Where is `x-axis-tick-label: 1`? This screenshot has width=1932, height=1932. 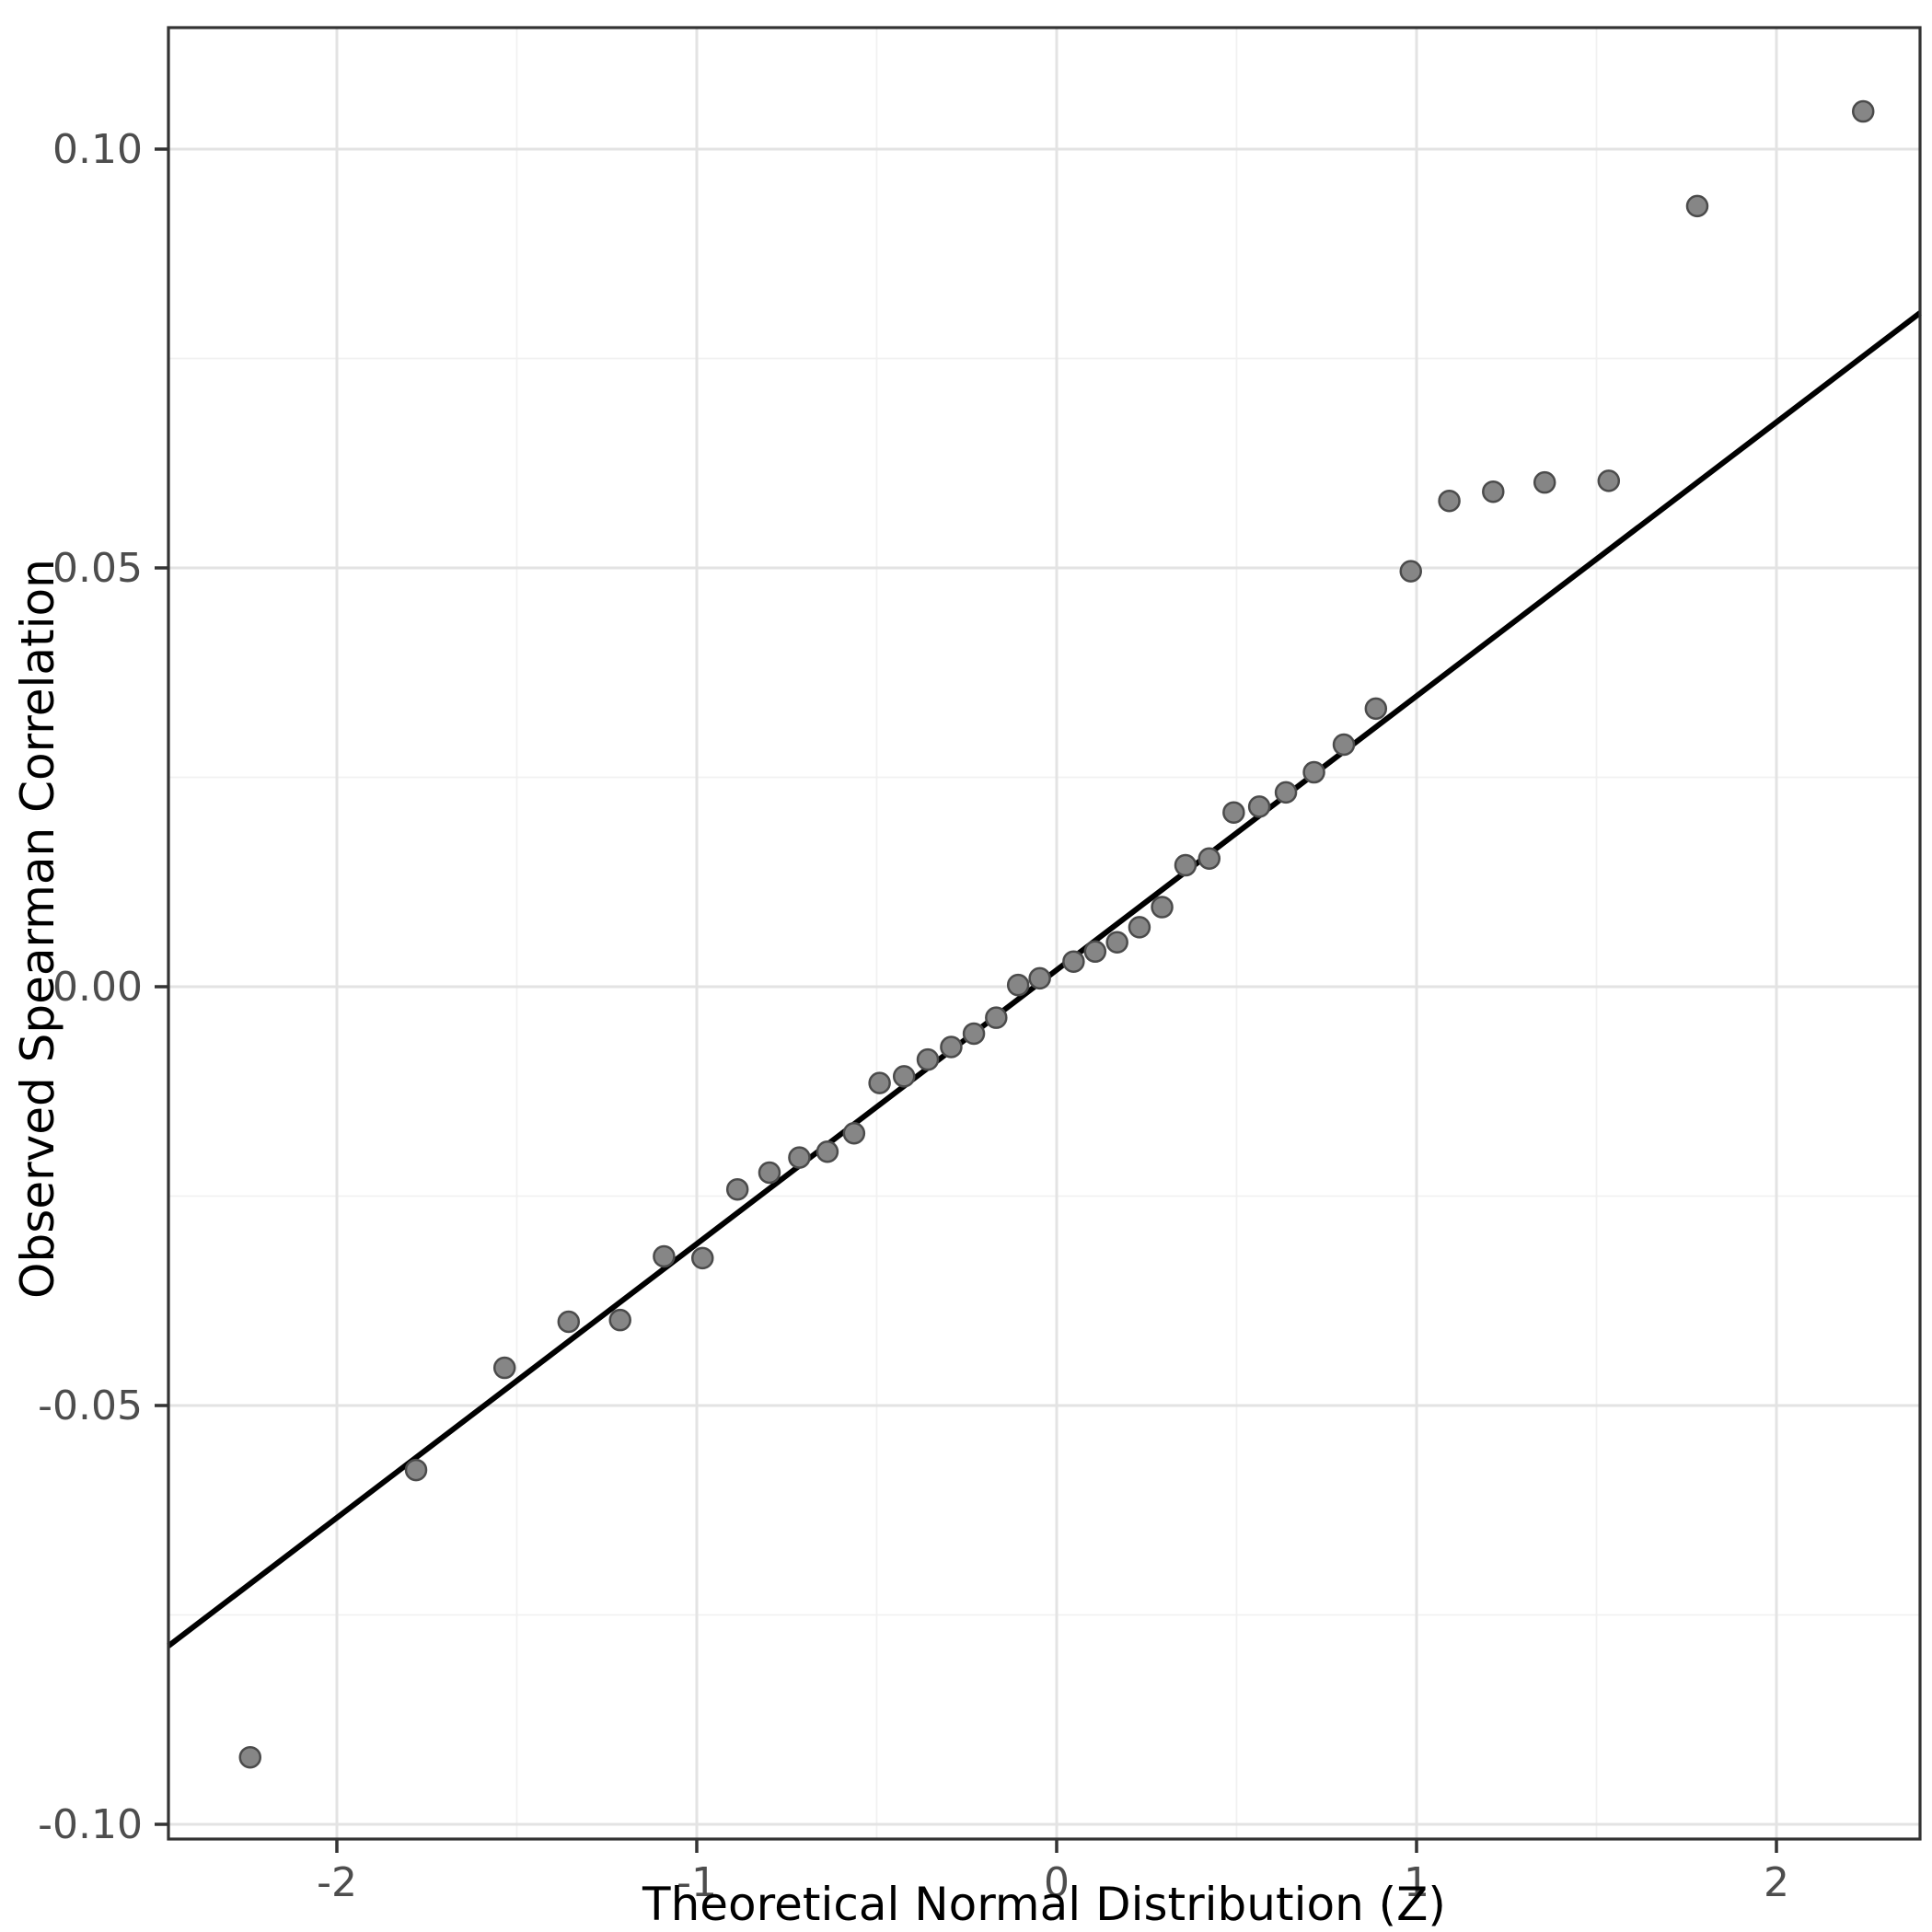
x-axis-tick-label: 1 is located at coordinates (1417, 1883).